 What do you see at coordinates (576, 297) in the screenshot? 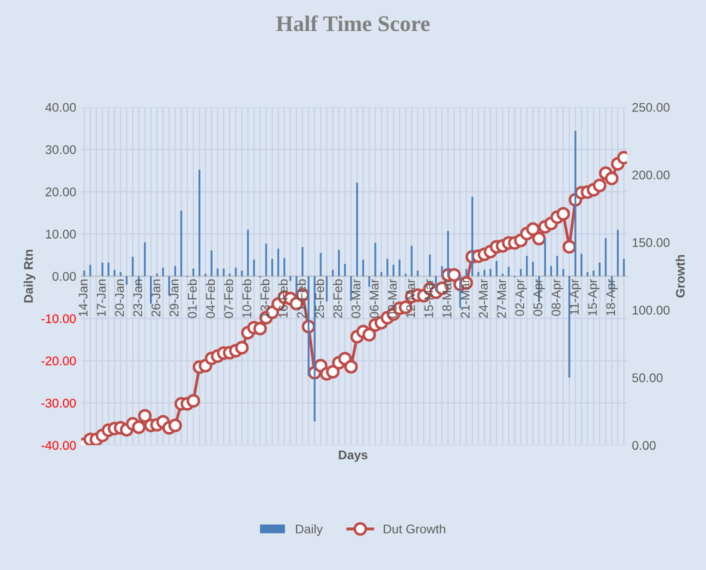
I see `x-tick-label: 11-Apr` at bounding box center [576, 297].